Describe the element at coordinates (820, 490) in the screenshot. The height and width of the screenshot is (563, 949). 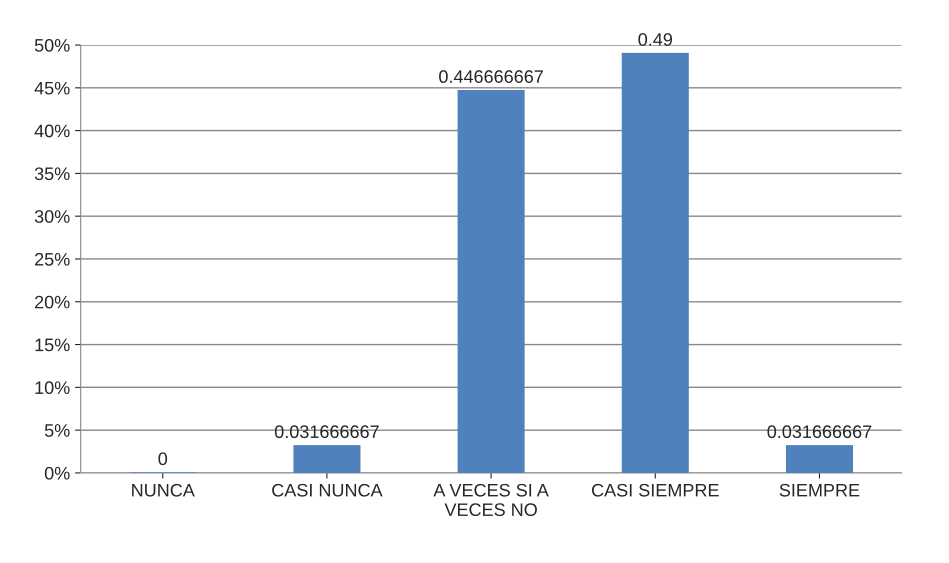
I see `x-tick-label: SIEMPRE` at that location.